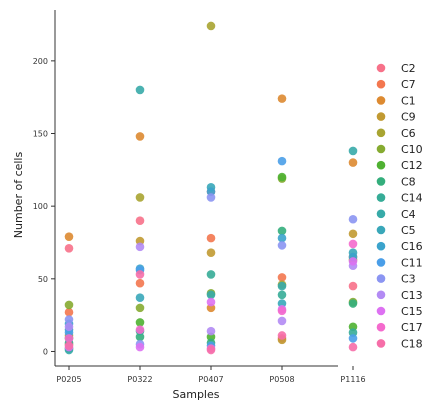 The width and height of the screenshot is (439, 405). What do you see at coordinates (210, 379) in the screenshot?
I see `x-tick-label: P0407` at bounding box center [210, 379].